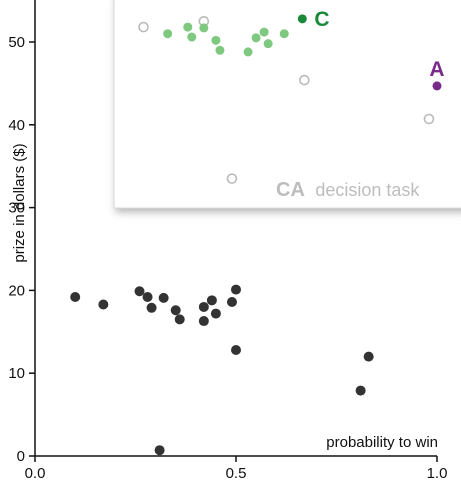  What do you see at coordinates (16, 208) in the screenshot?
I see `y-tick-label: 30` at bounding box center [16, 208].